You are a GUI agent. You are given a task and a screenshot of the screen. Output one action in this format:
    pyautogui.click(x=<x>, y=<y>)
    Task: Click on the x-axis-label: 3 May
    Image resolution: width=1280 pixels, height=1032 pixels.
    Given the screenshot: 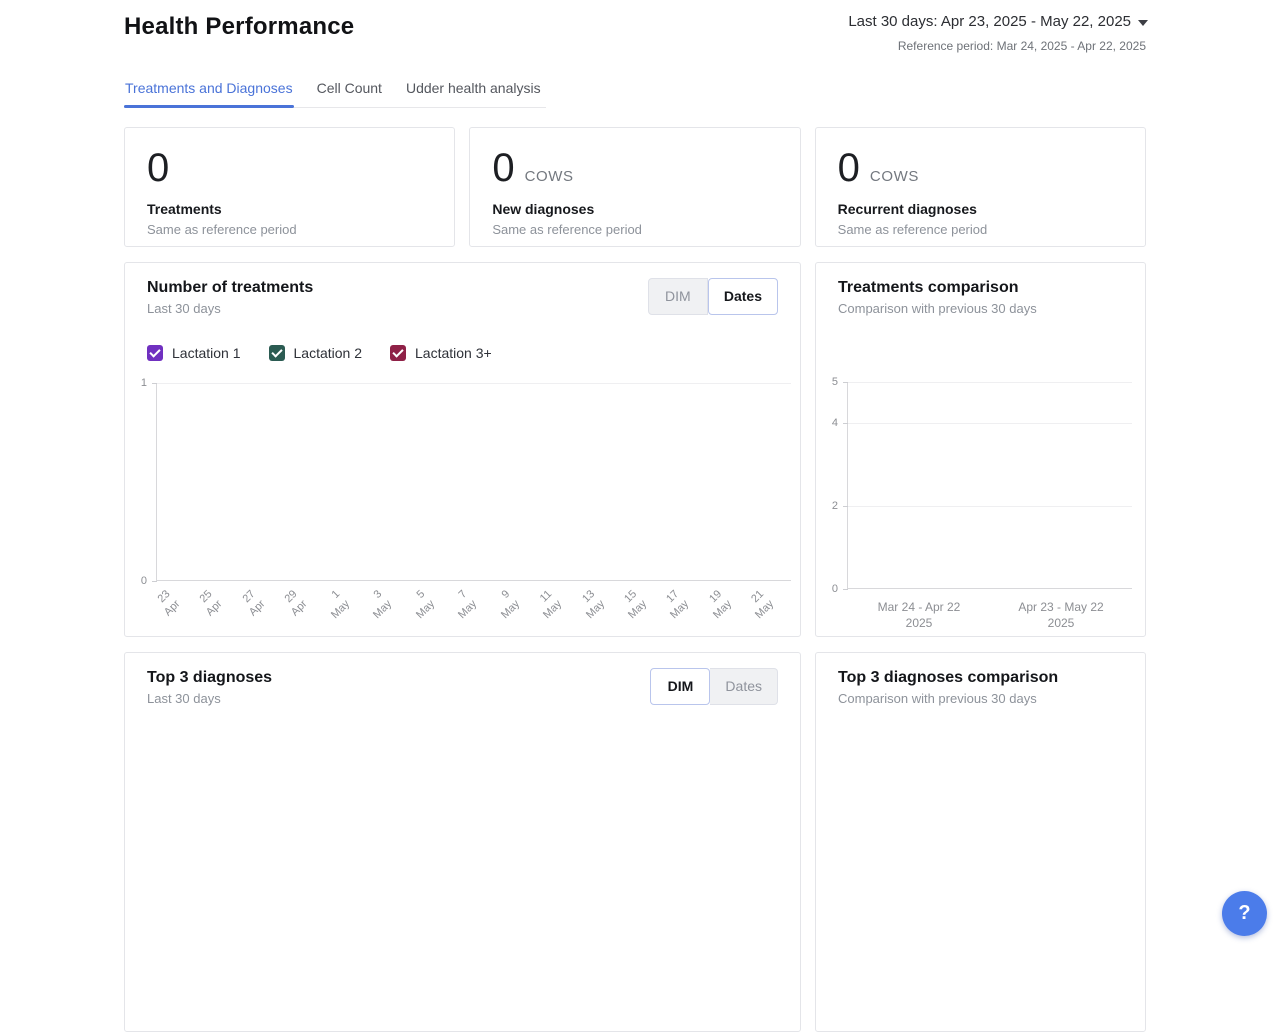 What is the action you would take?
    pyautogui.click(x=383, y=604)
    